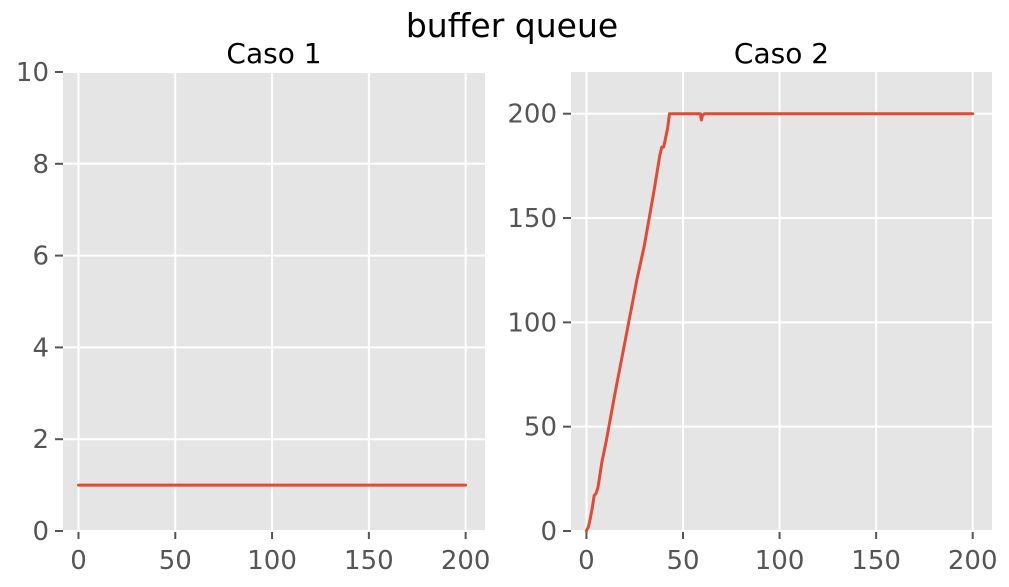  Describe the element at coordinates (40, 257) in the screenshot. I see `y-tick-label: 6` at that location.